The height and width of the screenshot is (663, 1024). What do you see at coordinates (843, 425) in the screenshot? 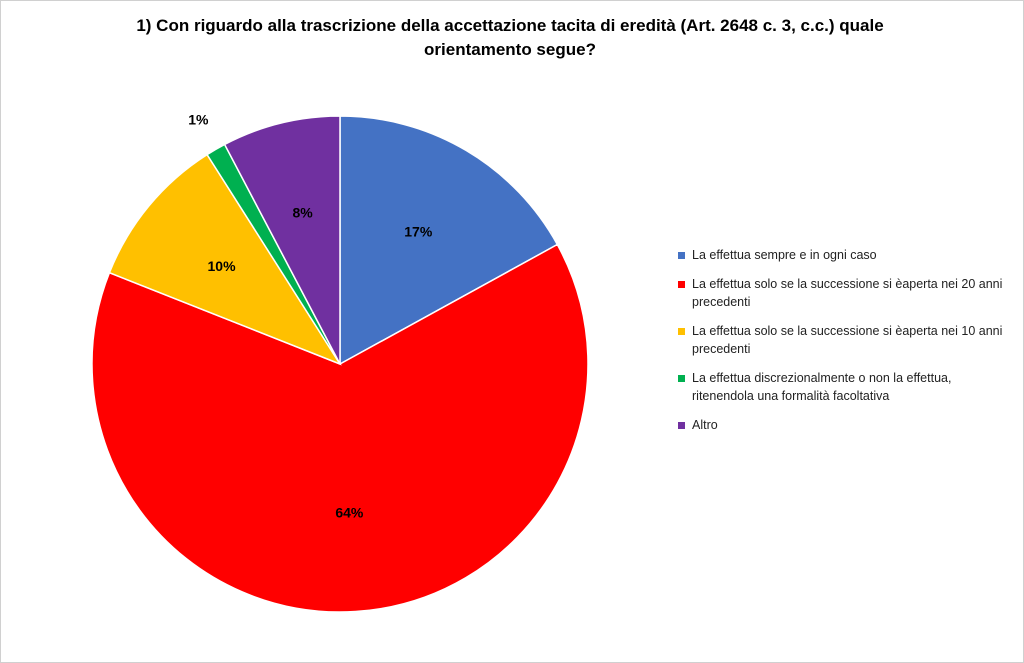
I see `legend-item: Altro` at bounding box center [843, 425].